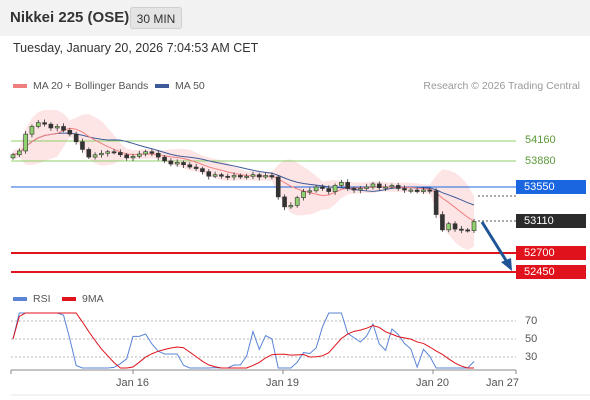 Image resolution: width=590 pixels, height=400 pixels. I want to click on chart-datetime: Tuesday, January 20, 2026 7:04:53 AM CET, so click(136, 48).